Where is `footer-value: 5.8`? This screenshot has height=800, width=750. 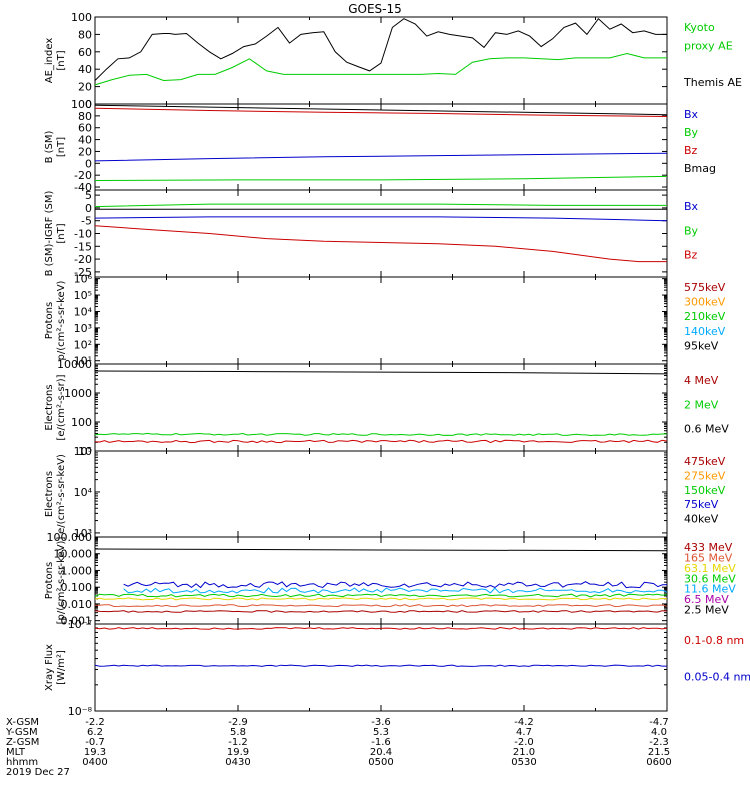 footer-value: 5.8 is located at coordinates (238, 732).